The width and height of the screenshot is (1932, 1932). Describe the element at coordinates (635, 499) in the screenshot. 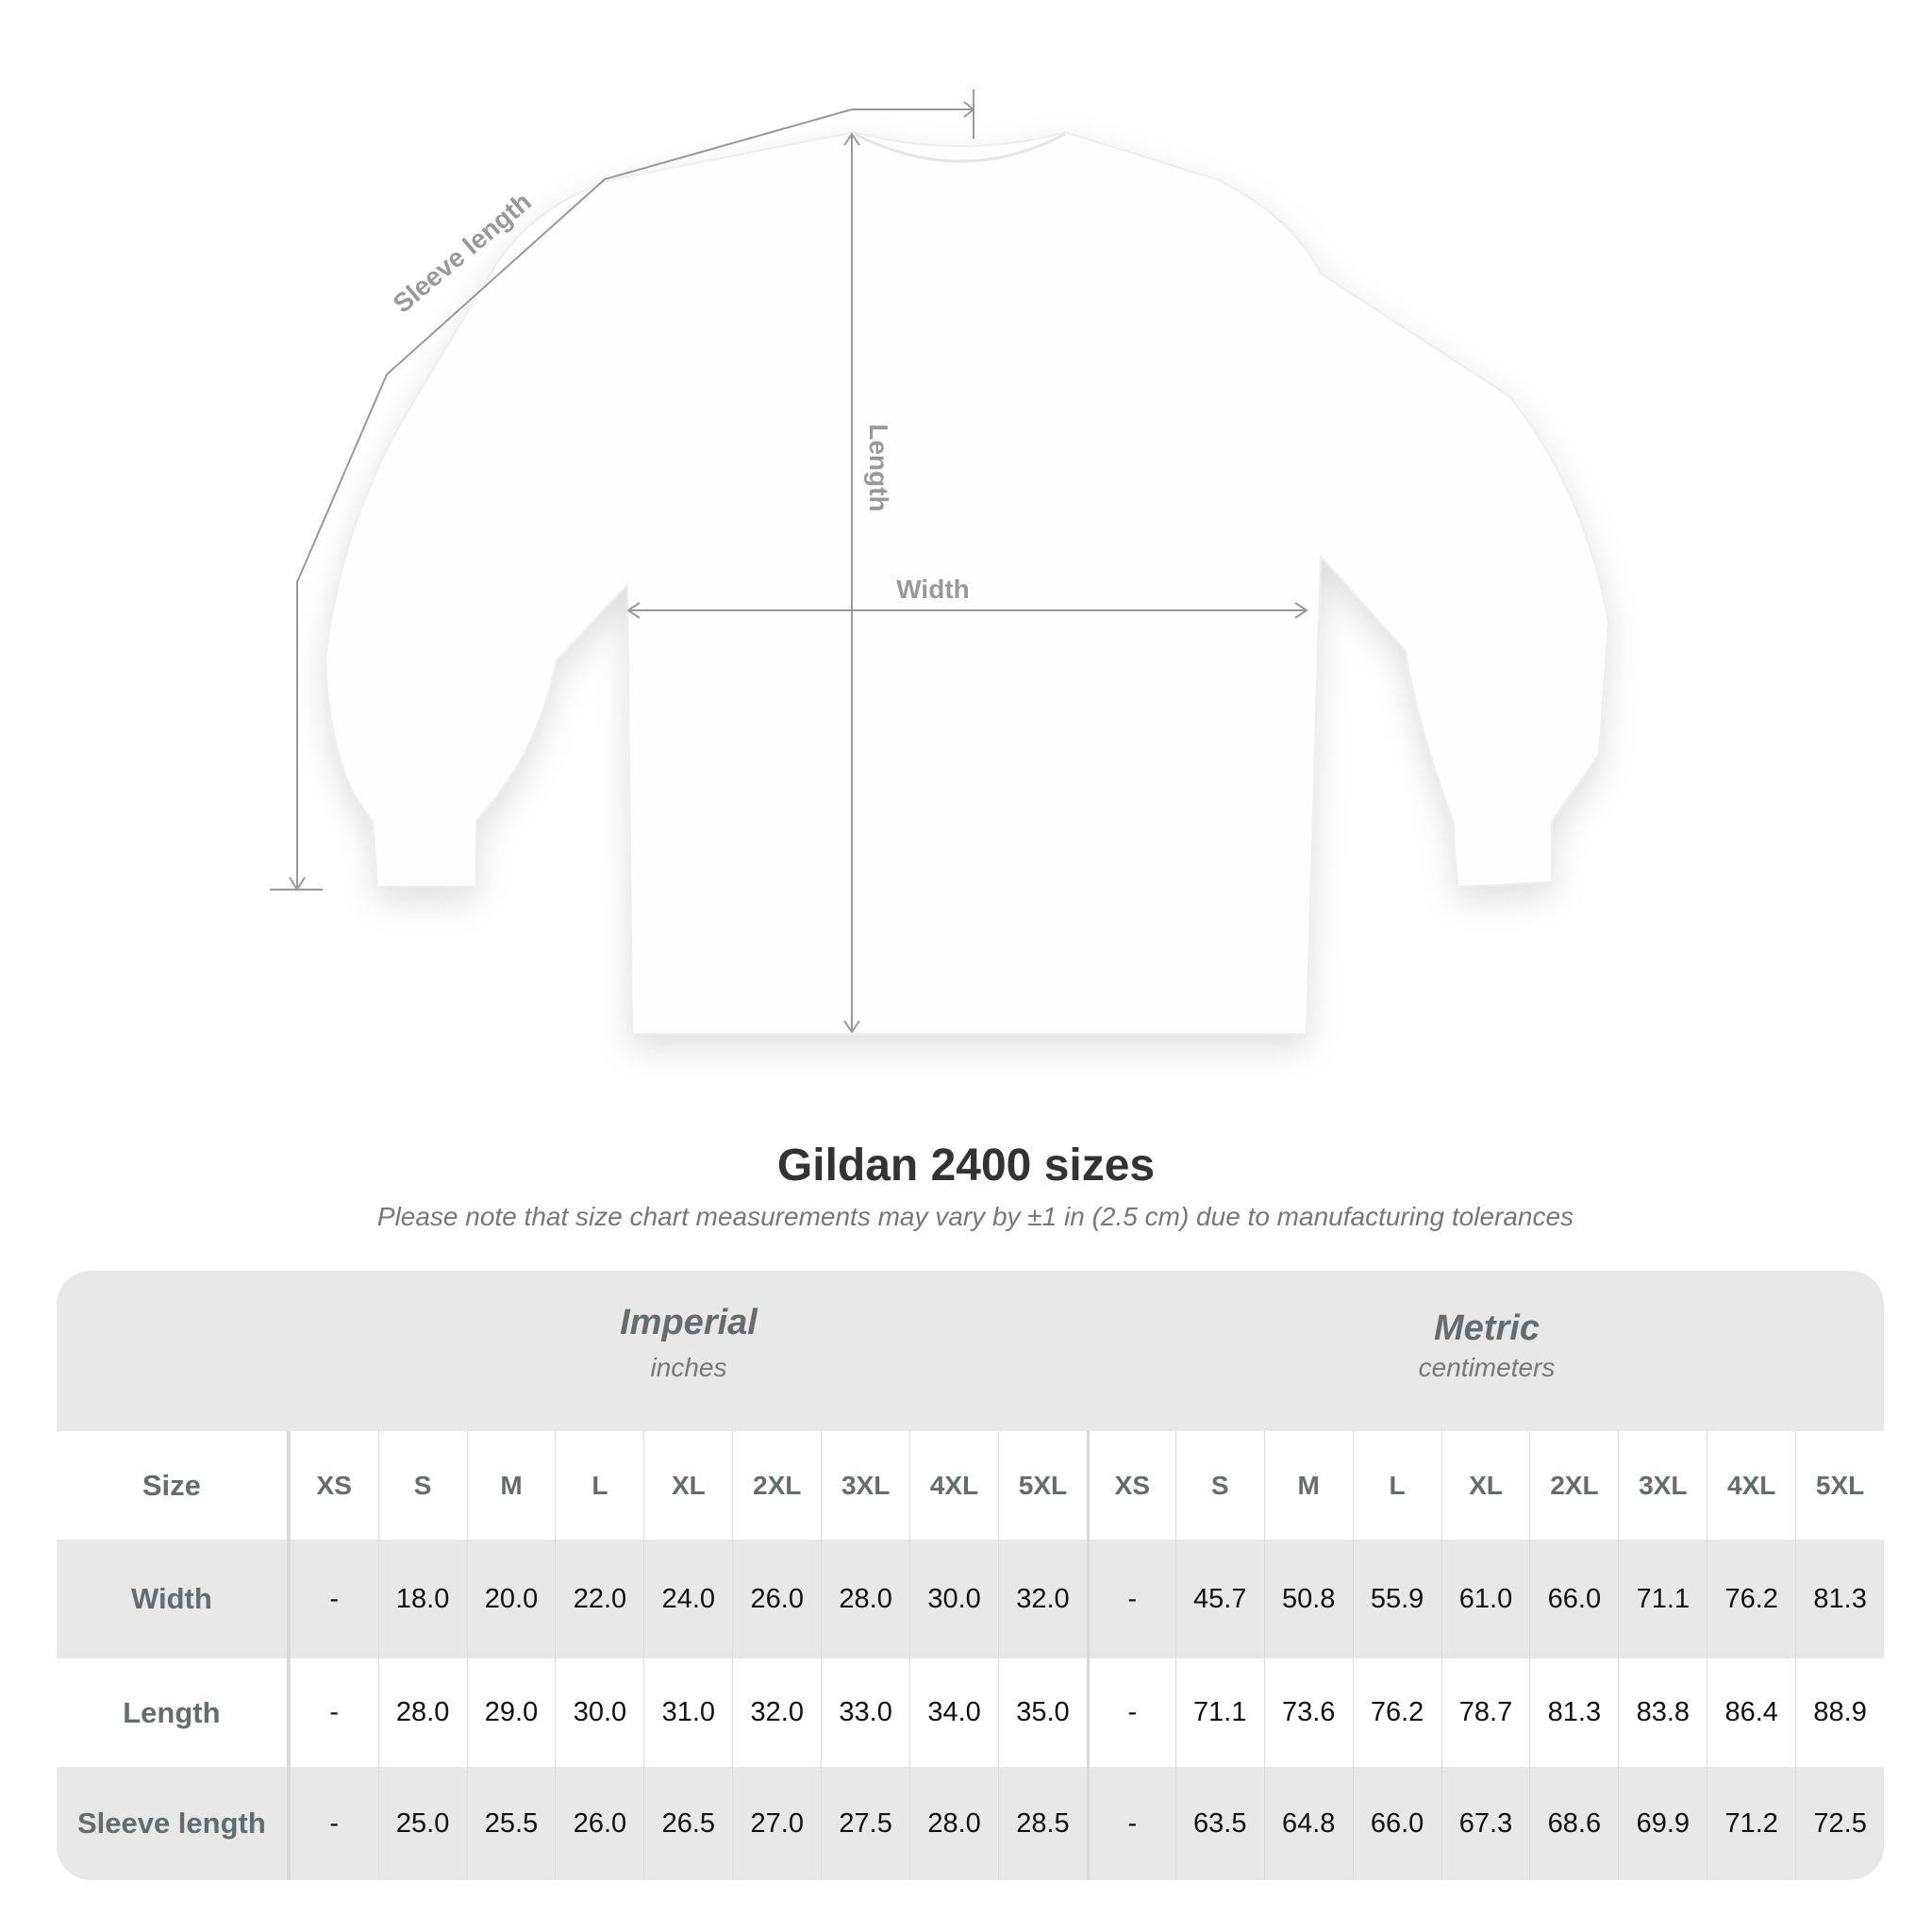

I see `sleeve-length-line` at that location.